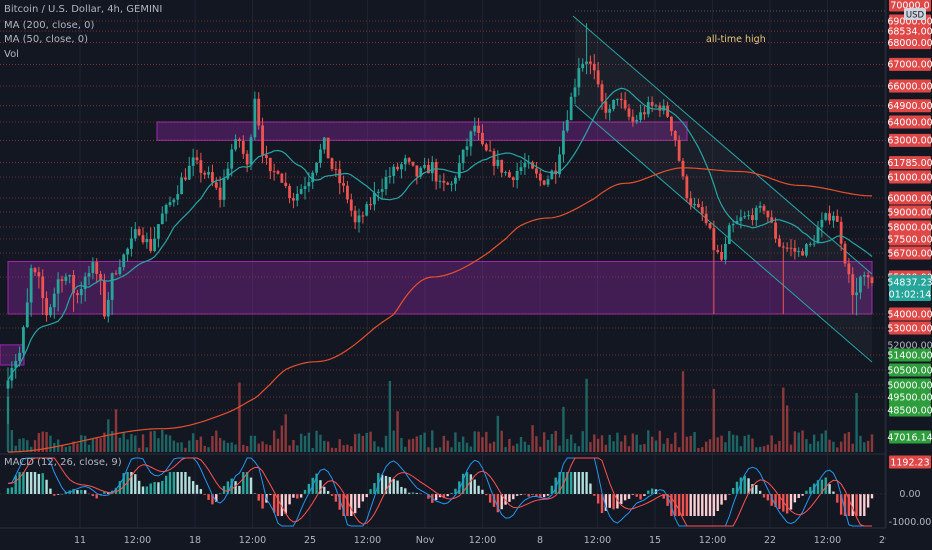  Describe the element at coordinates (909, 253) in the screenshot. I see `level-red-label: 56700.00` at that location.